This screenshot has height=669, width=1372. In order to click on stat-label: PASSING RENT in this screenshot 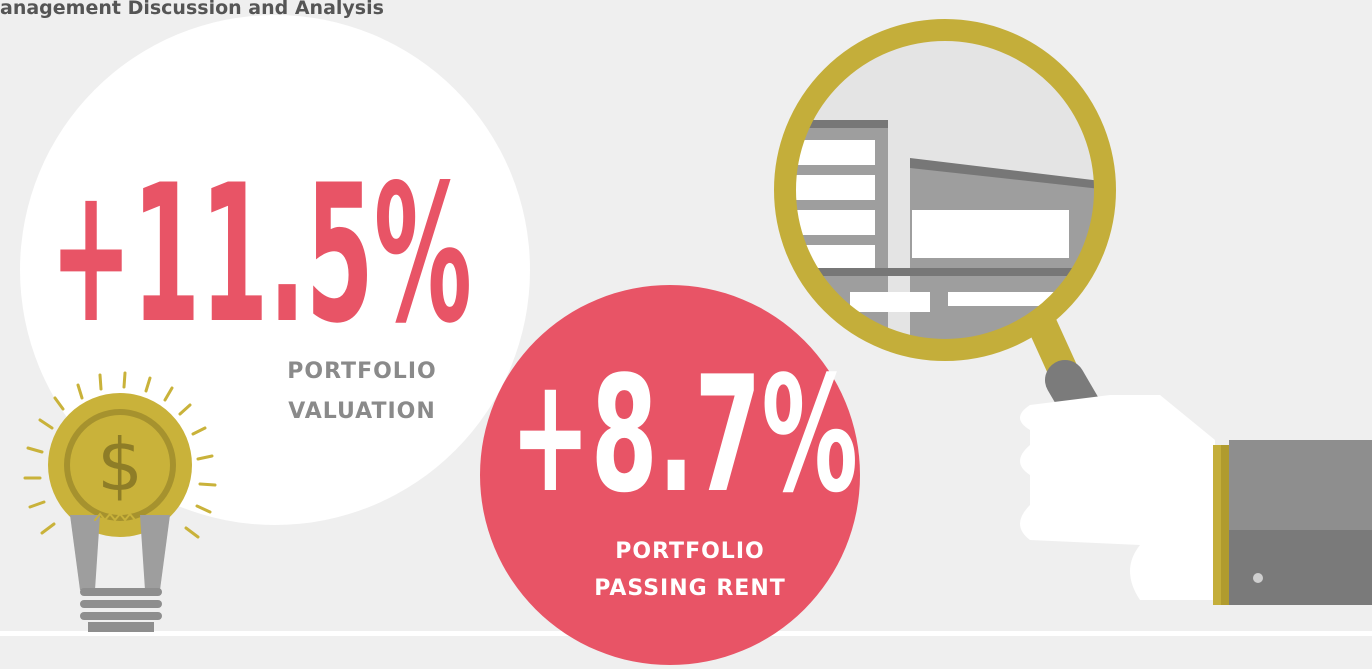, I will do `click(690, 588)`.